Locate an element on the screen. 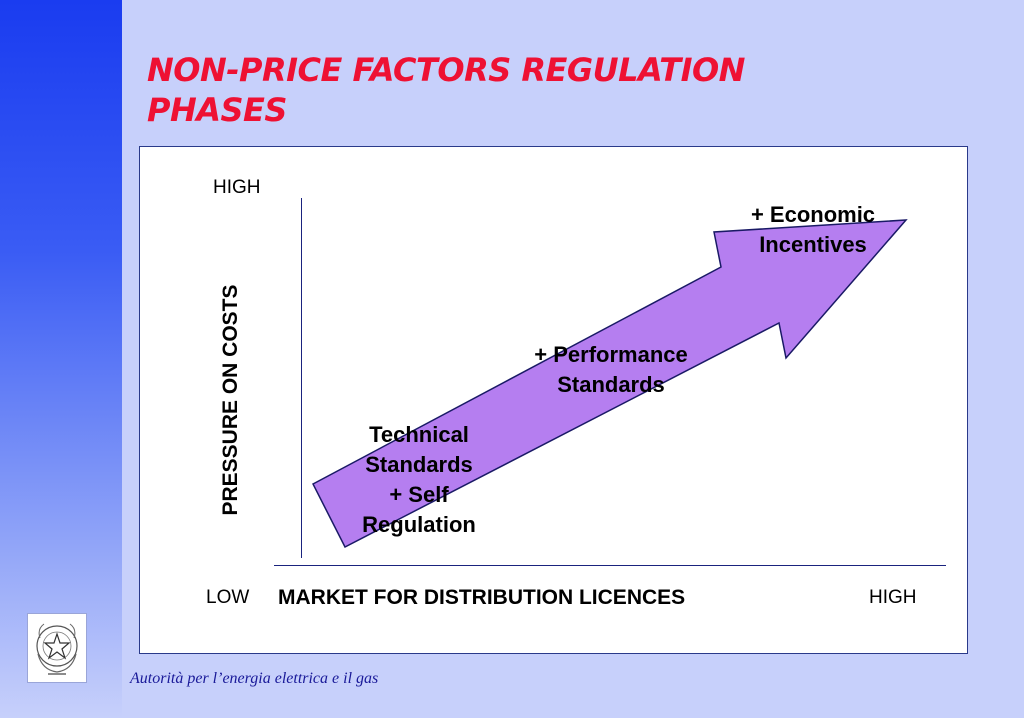  x-axis-line is located at coordinates (610, 565).